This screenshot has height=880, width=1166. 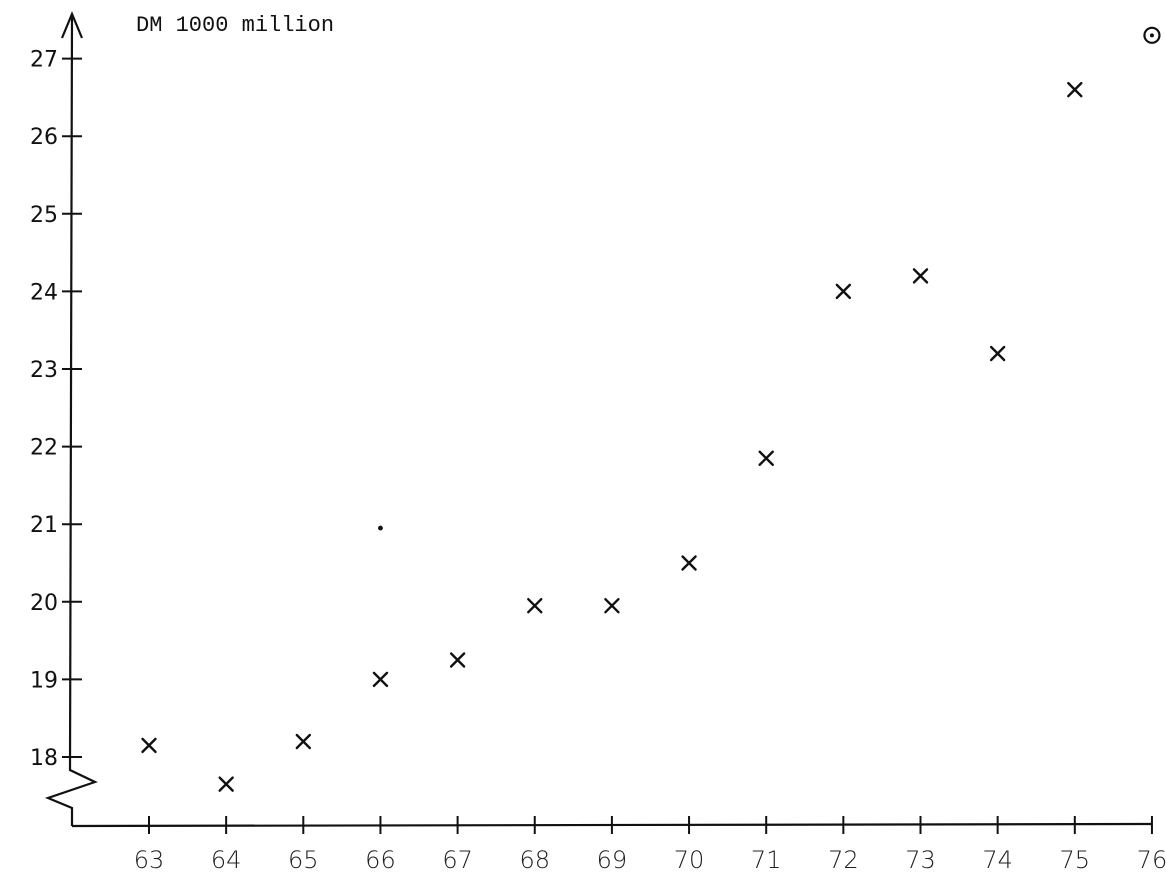 I want to click on x-tick-label: 74, so click(x=997, y=860).